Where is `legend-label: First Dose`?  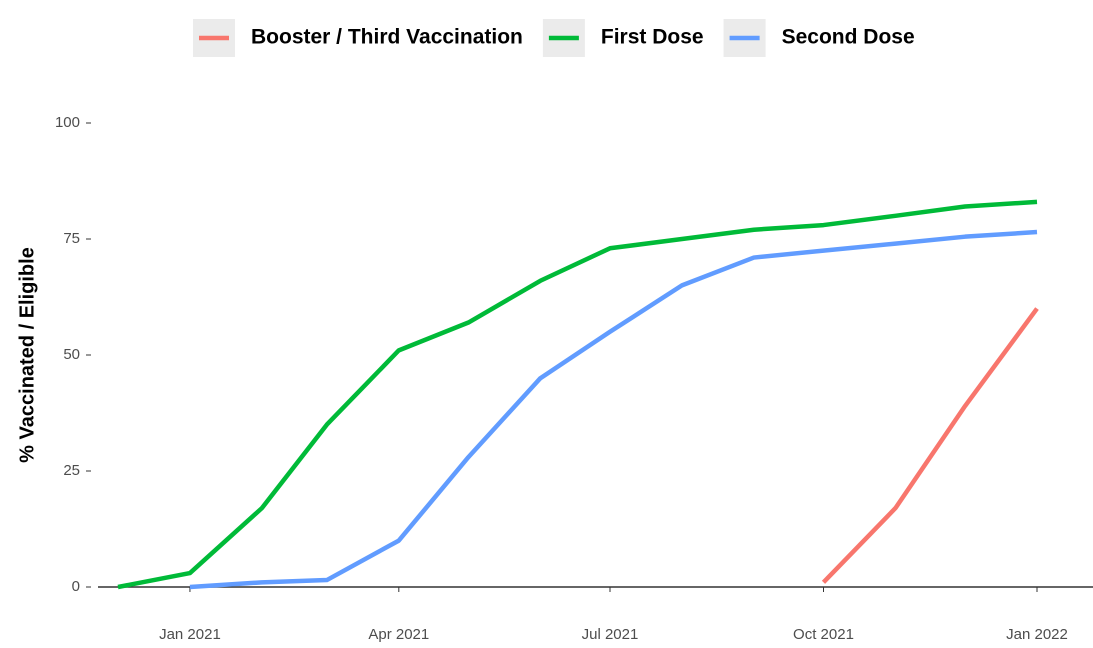 legend-label: First Dose is located at coordinates (652, 37).